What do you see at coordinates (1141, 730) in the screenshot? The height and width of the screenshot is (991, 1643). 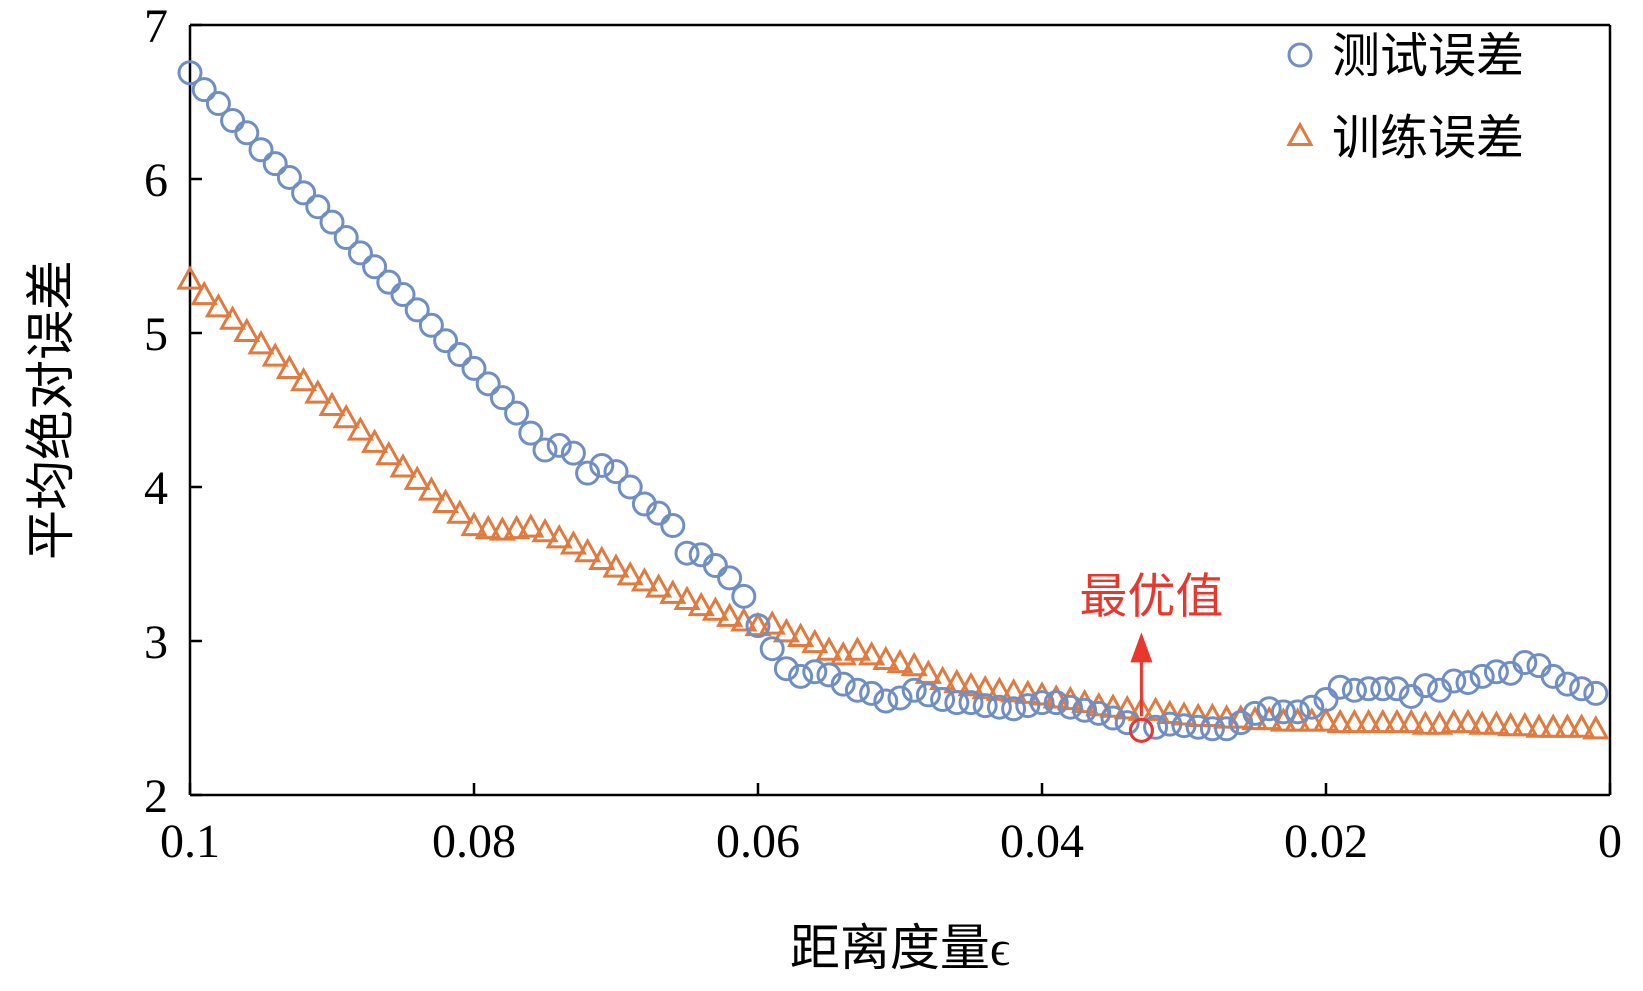 I see `optimum-marker` at bounding box center [1141, 730].